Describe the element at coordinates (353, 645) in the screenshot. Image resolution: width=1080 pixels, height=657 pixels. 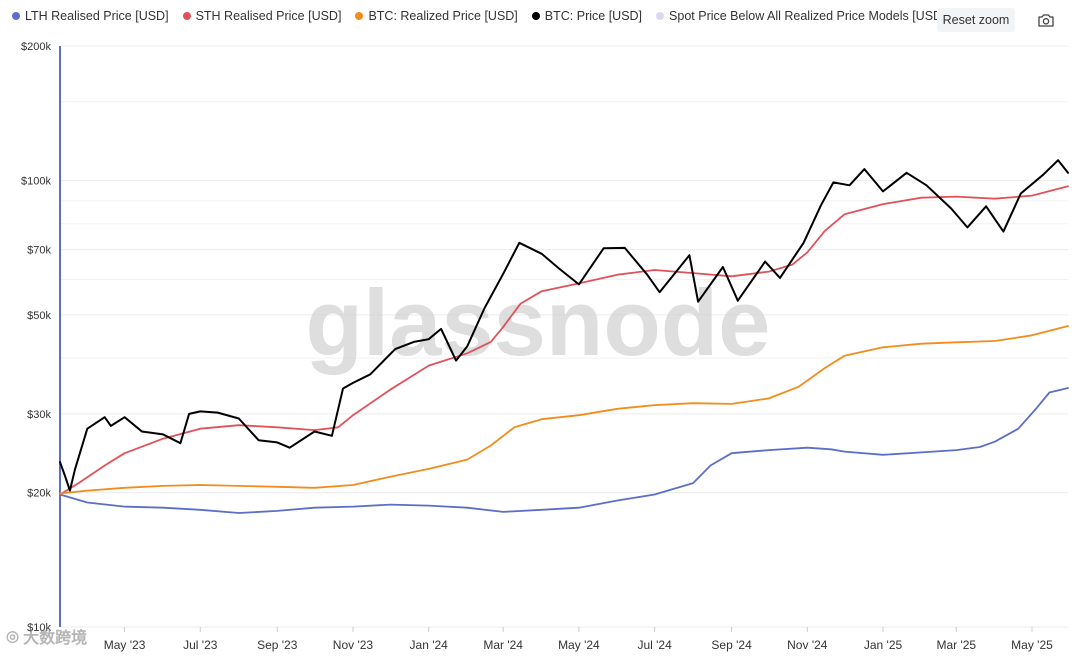
I see `x-tick-label: Nov '23` at that location.